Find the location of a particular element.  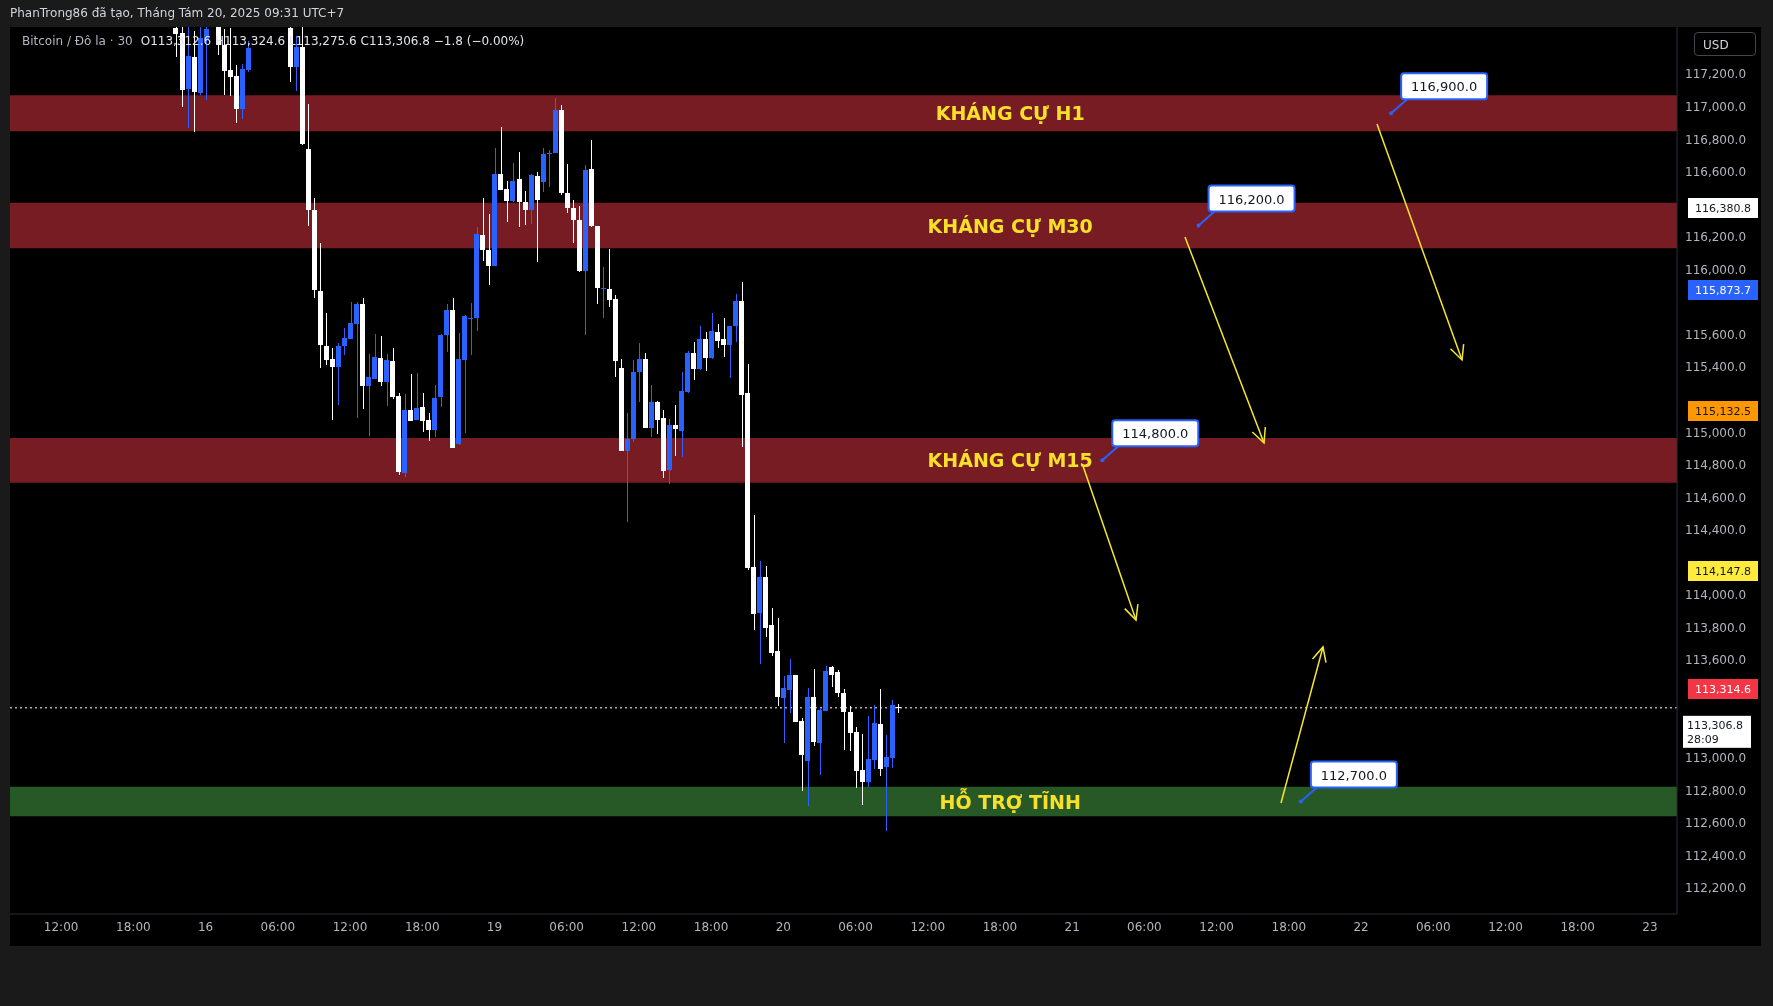

y-tick-label: 116,600.0 is located at coordinates (1716, 172).